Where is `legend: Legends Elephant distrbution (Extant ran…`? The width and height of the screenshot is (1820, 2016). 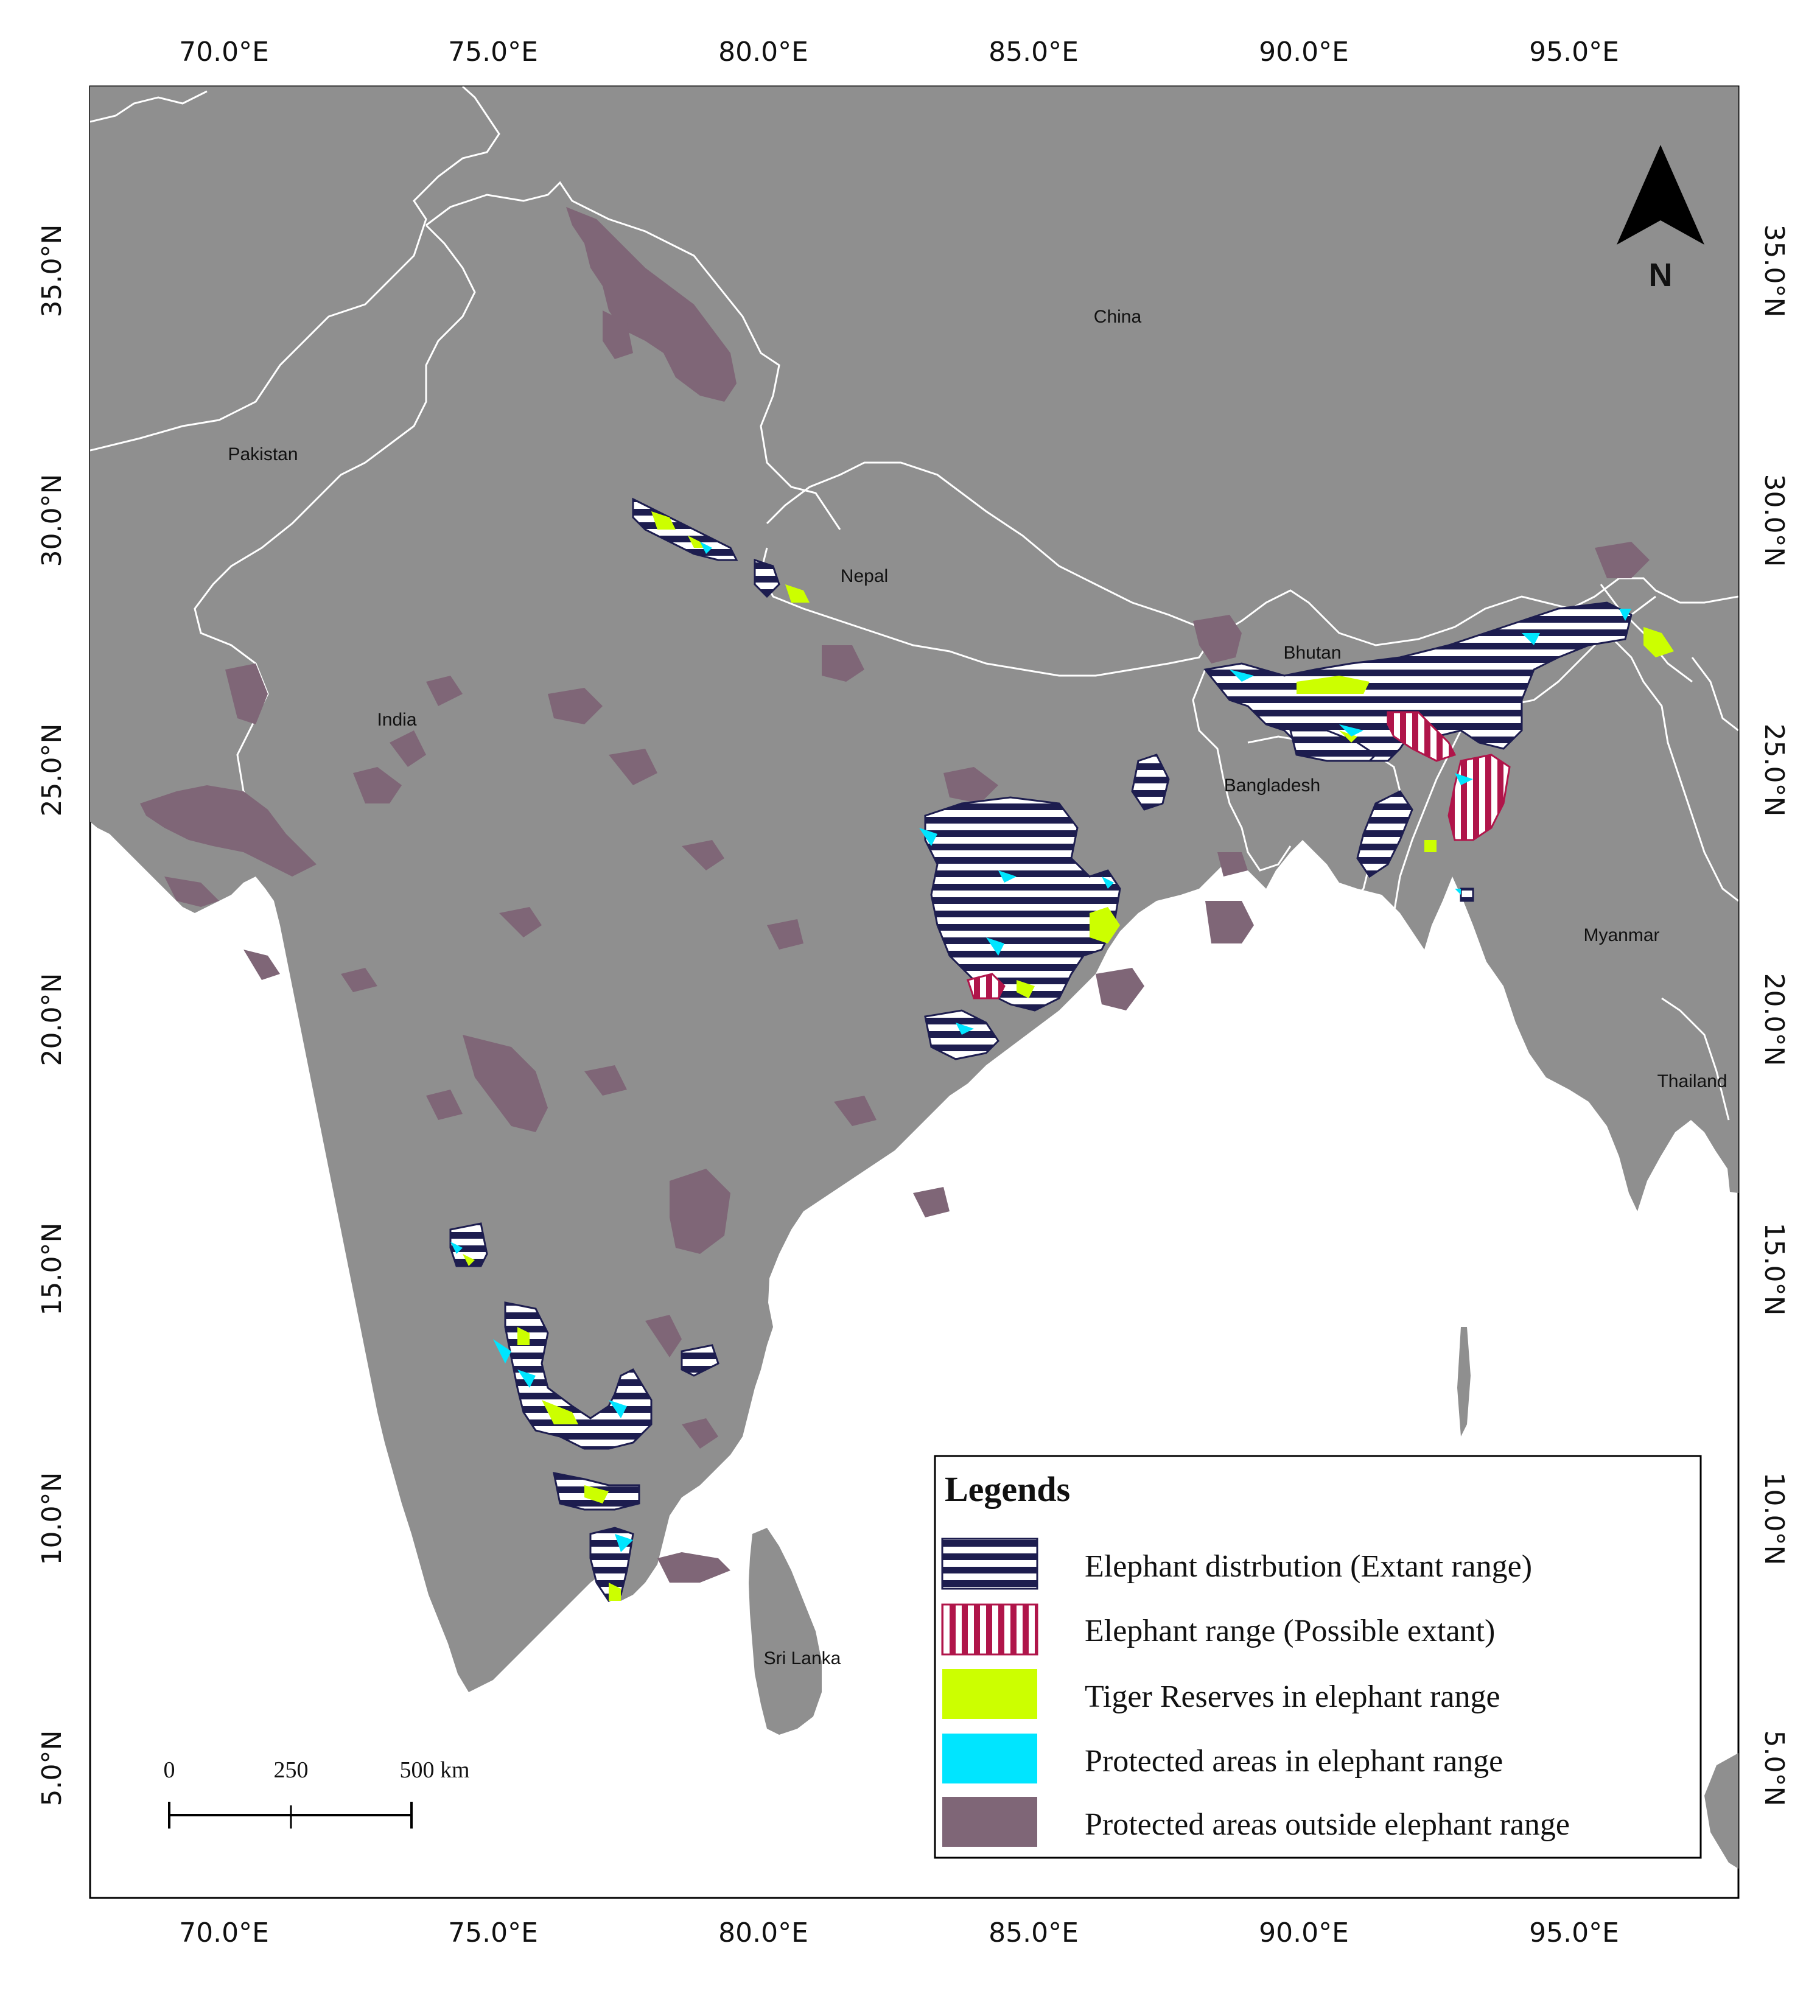
legend: Legends Elephant distrbution (Extant ran… is located at coordinates (1318, 1657).